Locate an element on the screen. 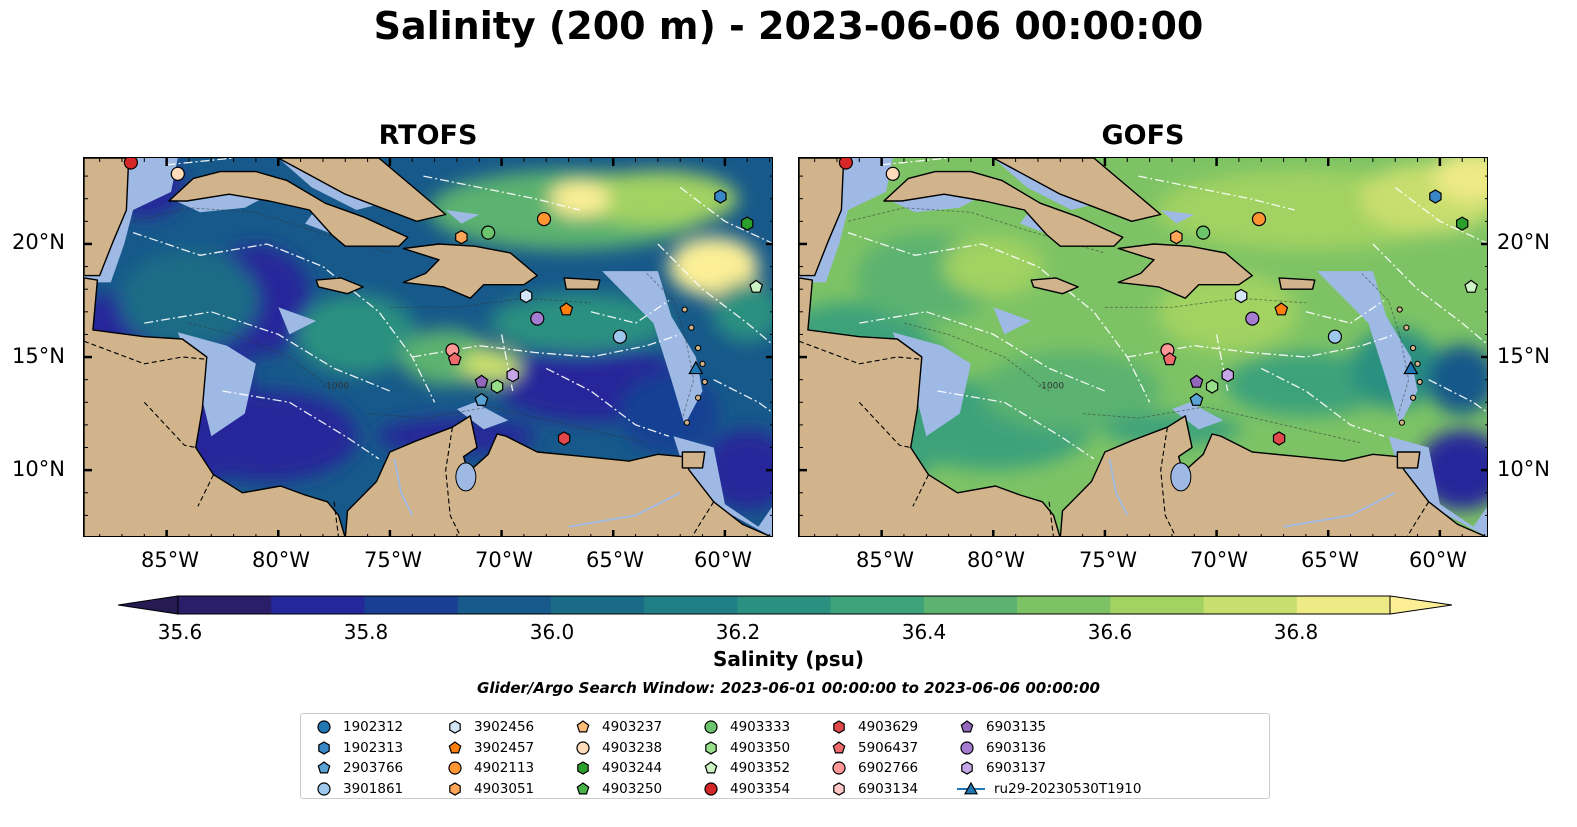  colorbar-tick: 36.4 is located at coordinates (924, 632).